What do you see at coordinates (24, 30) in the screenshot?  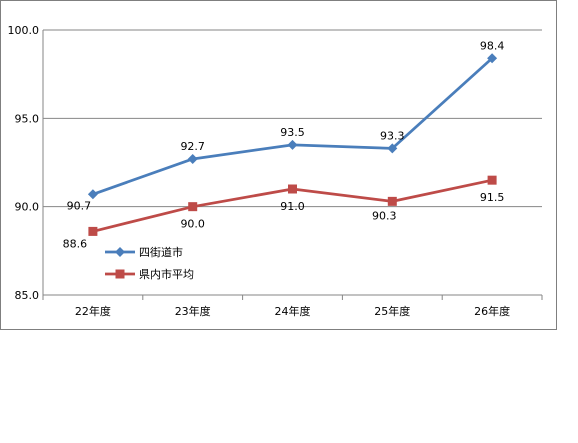 I see `y-tick-label: 100.0` at bounding box center [24, 30].